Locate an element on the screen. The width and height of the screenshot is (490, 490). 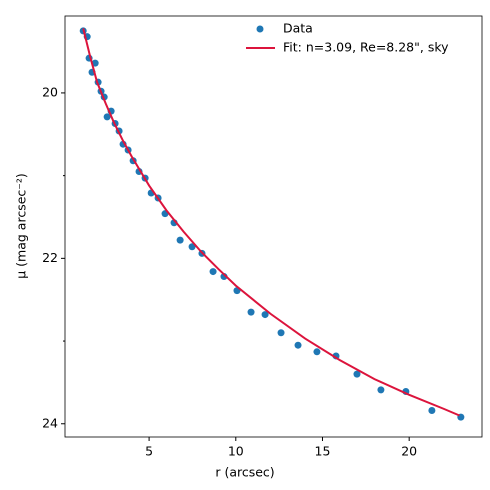
x-tick-label: 10 is located at coordinates (236, 451).